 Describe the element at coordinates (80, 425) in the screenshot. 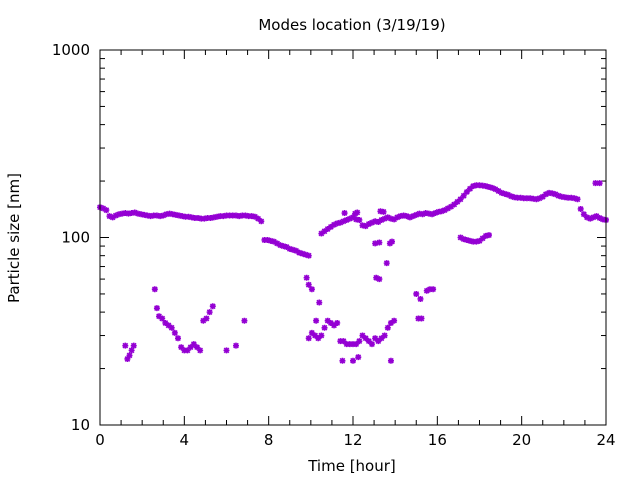

I see `y-tick-label: 10` at that location.